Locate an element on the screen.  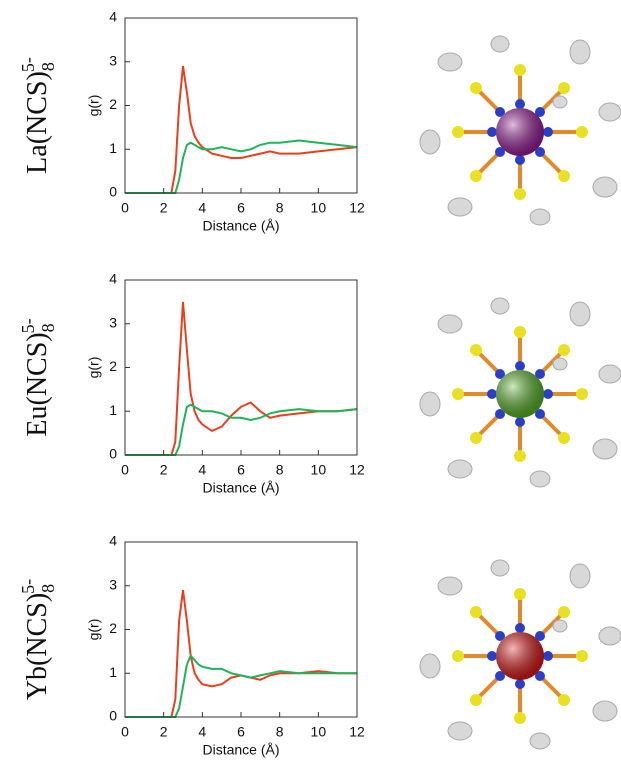
panel-title: La(NCS)85- is located at coordinates (38, 115).